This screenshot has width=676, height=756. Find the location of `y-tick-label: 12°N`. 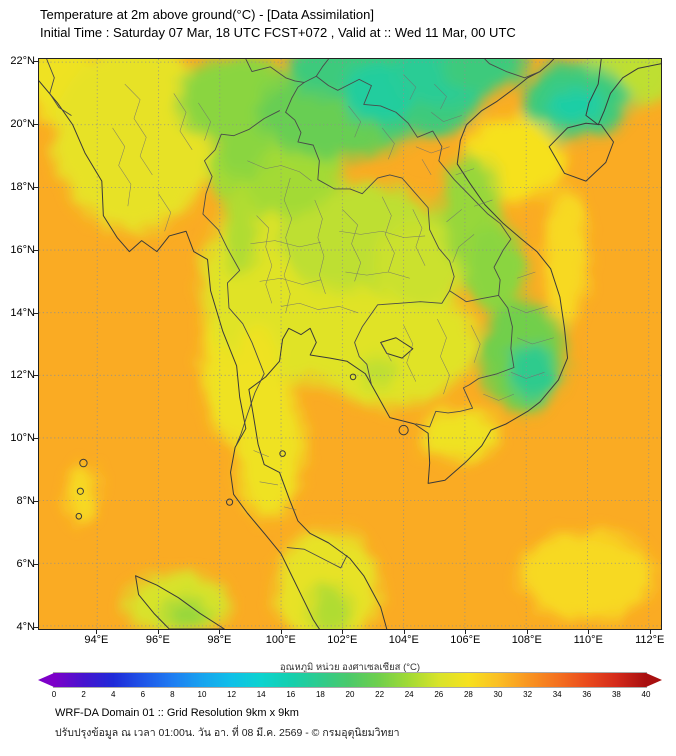

y-tick-label: 12°N is located at coordinates (22, 375).